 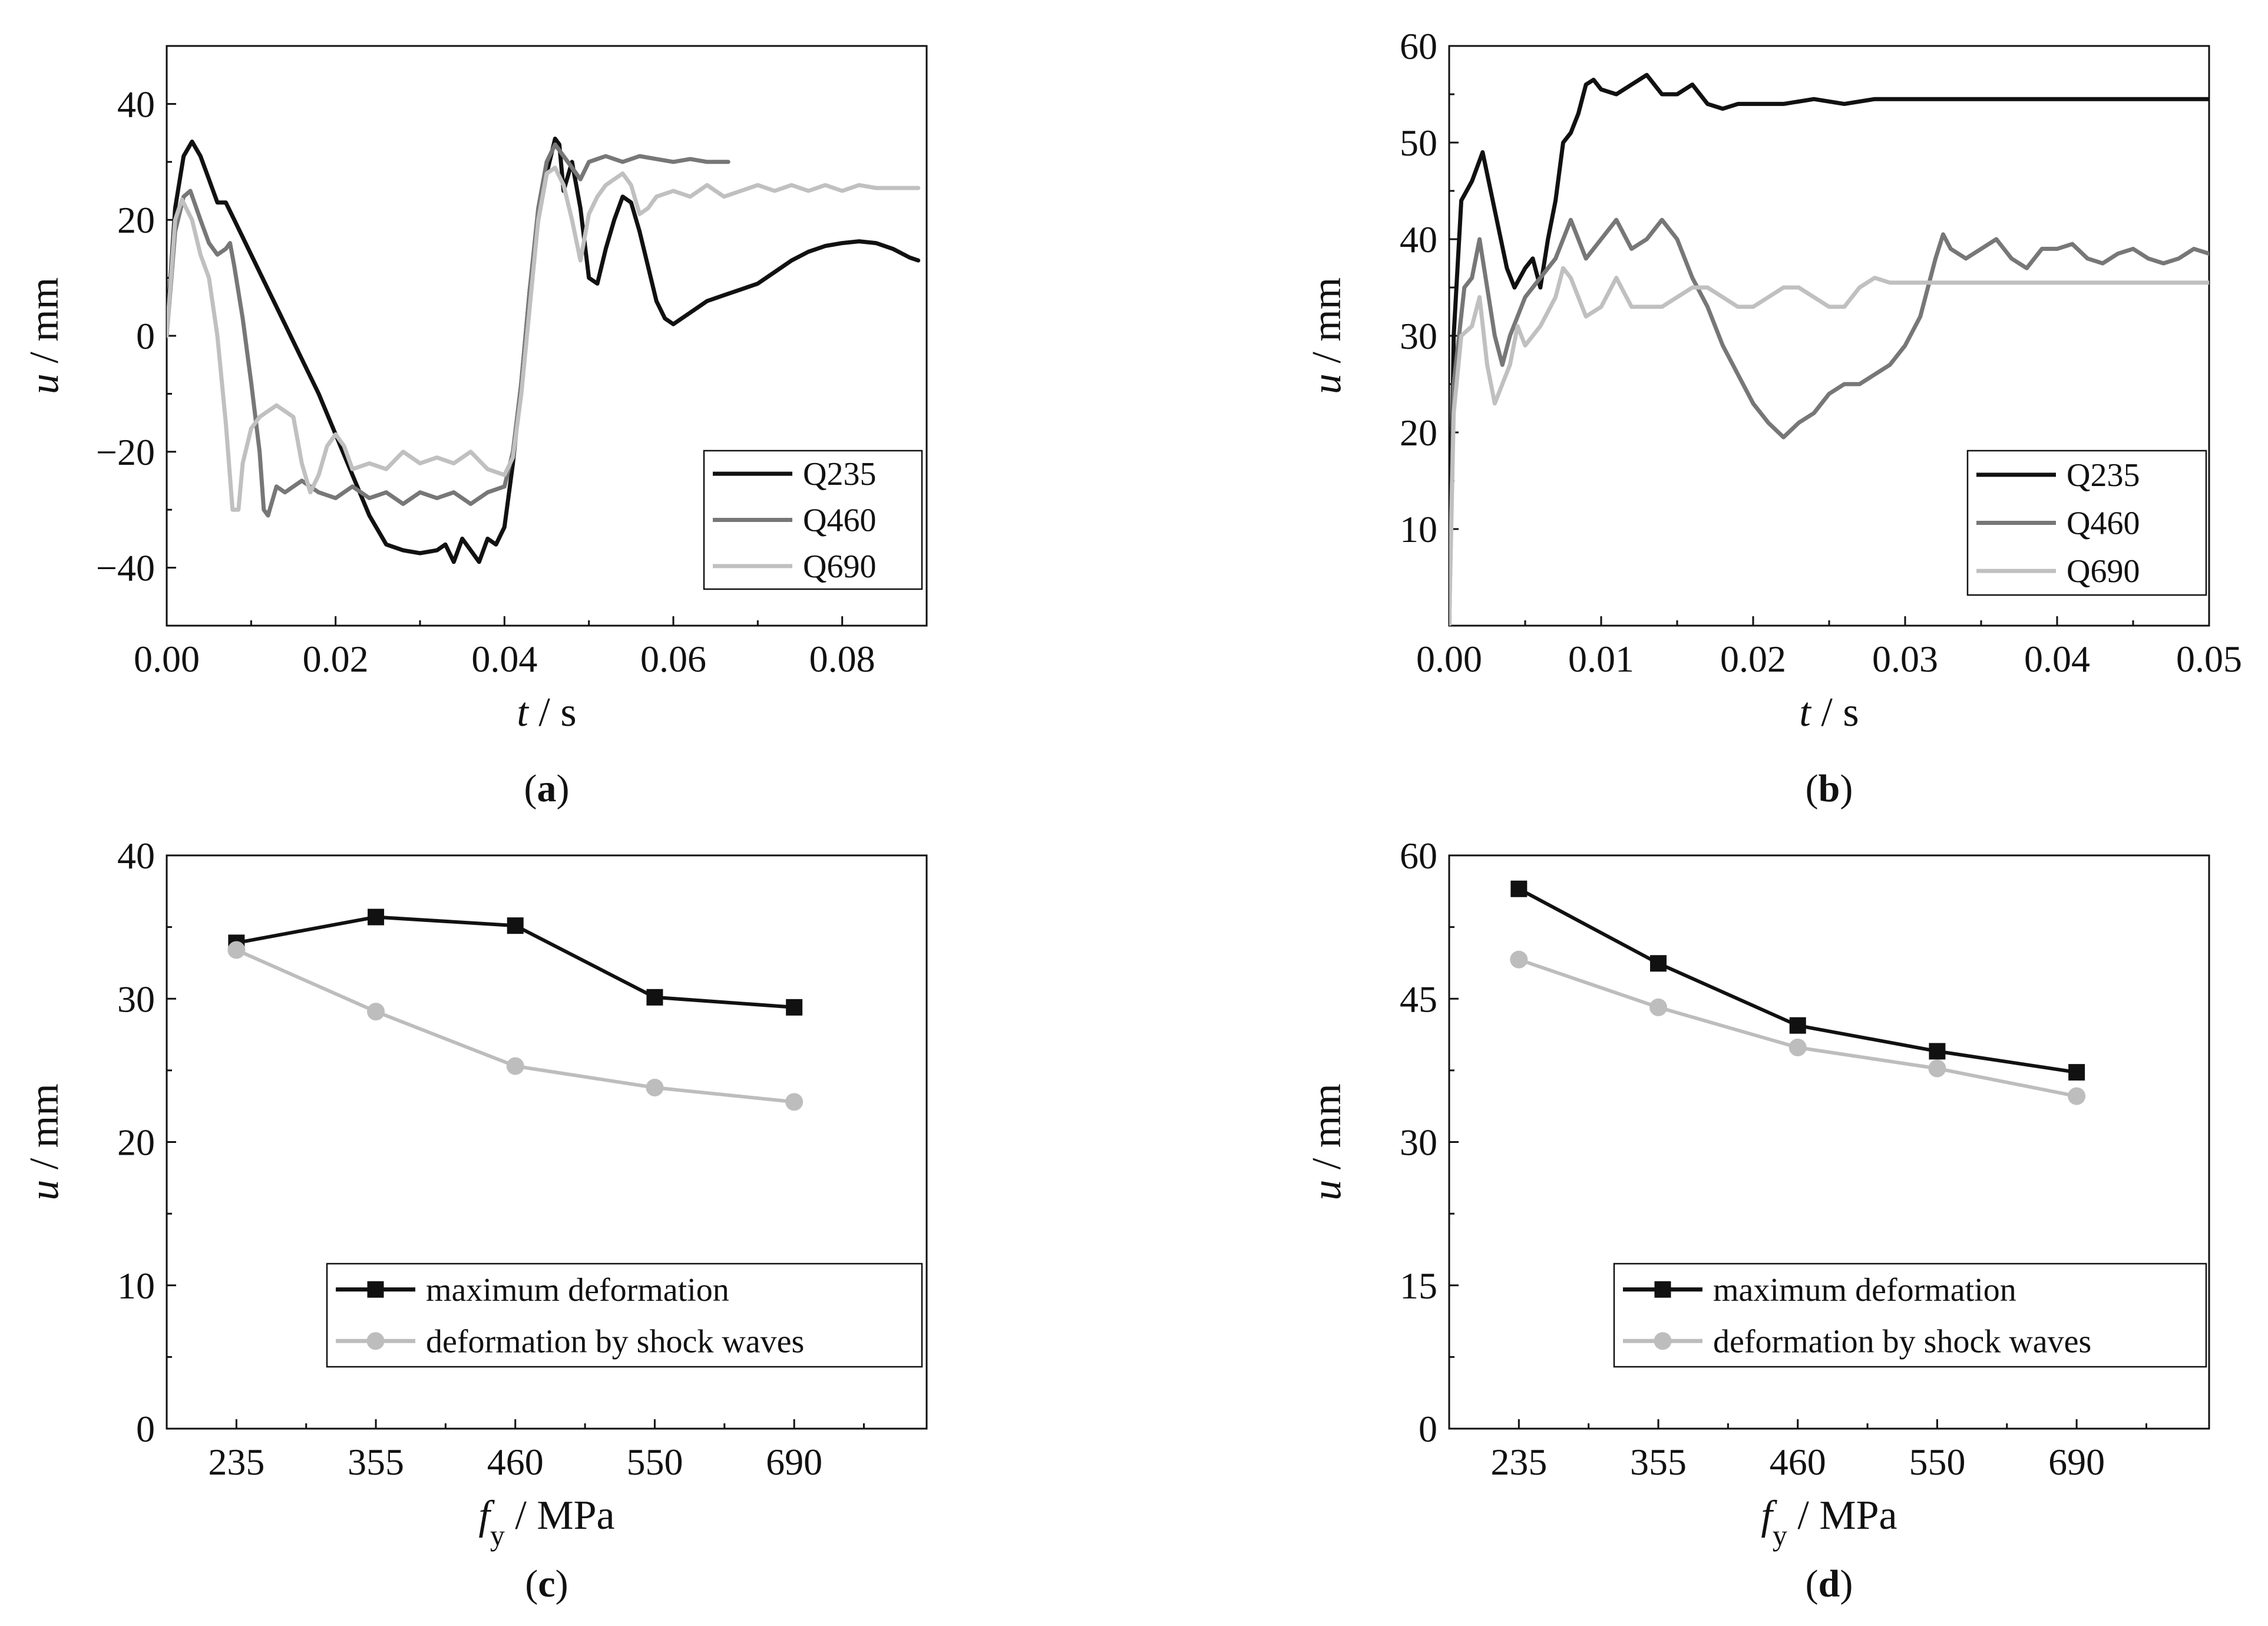 What do you see at coordinates (1905, 659) in the screenshot?
I see `x-tick-label: 0.03` at bounding box center [1905, 659].